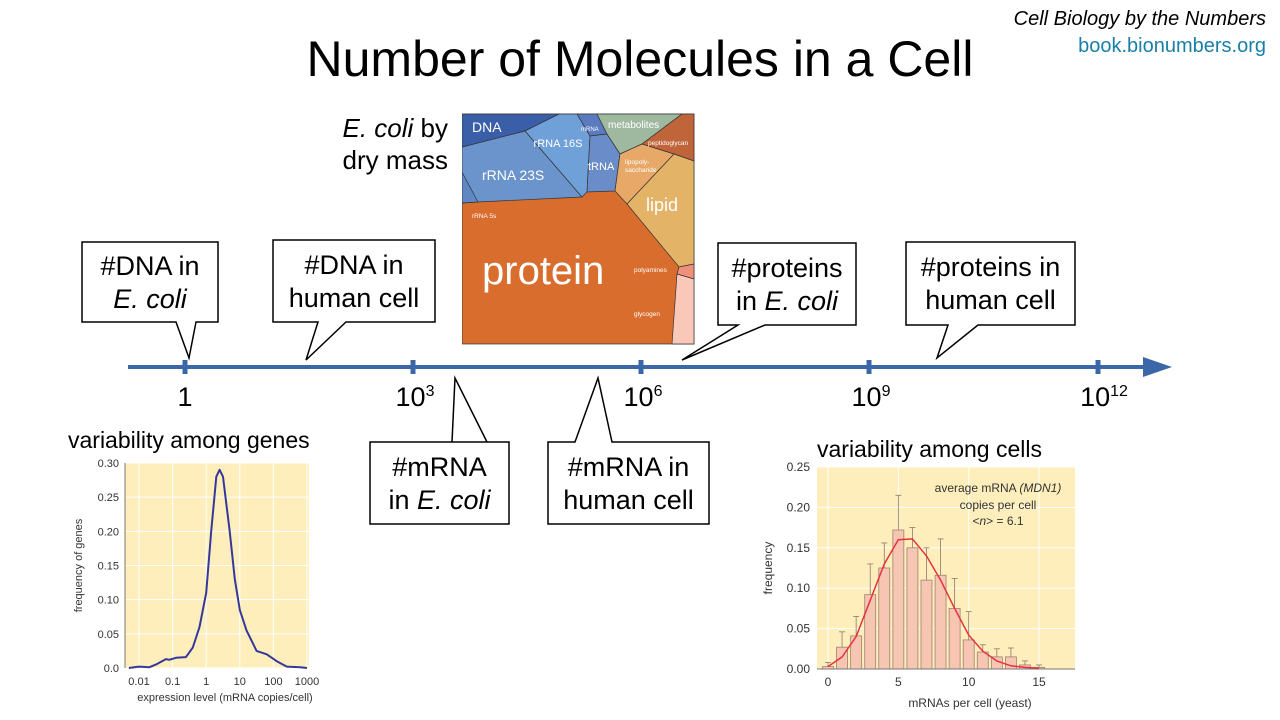  I want to click on label-trna: tRNA, so click(601, 167).